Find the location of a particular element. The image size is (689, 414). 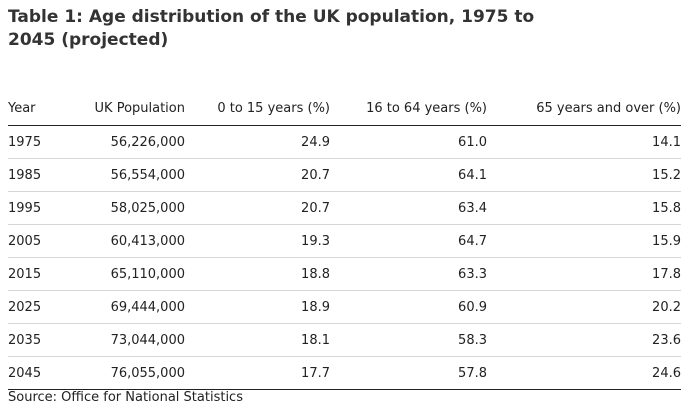

population-cell: 60,413,000 is located at coordinates (127, 241).